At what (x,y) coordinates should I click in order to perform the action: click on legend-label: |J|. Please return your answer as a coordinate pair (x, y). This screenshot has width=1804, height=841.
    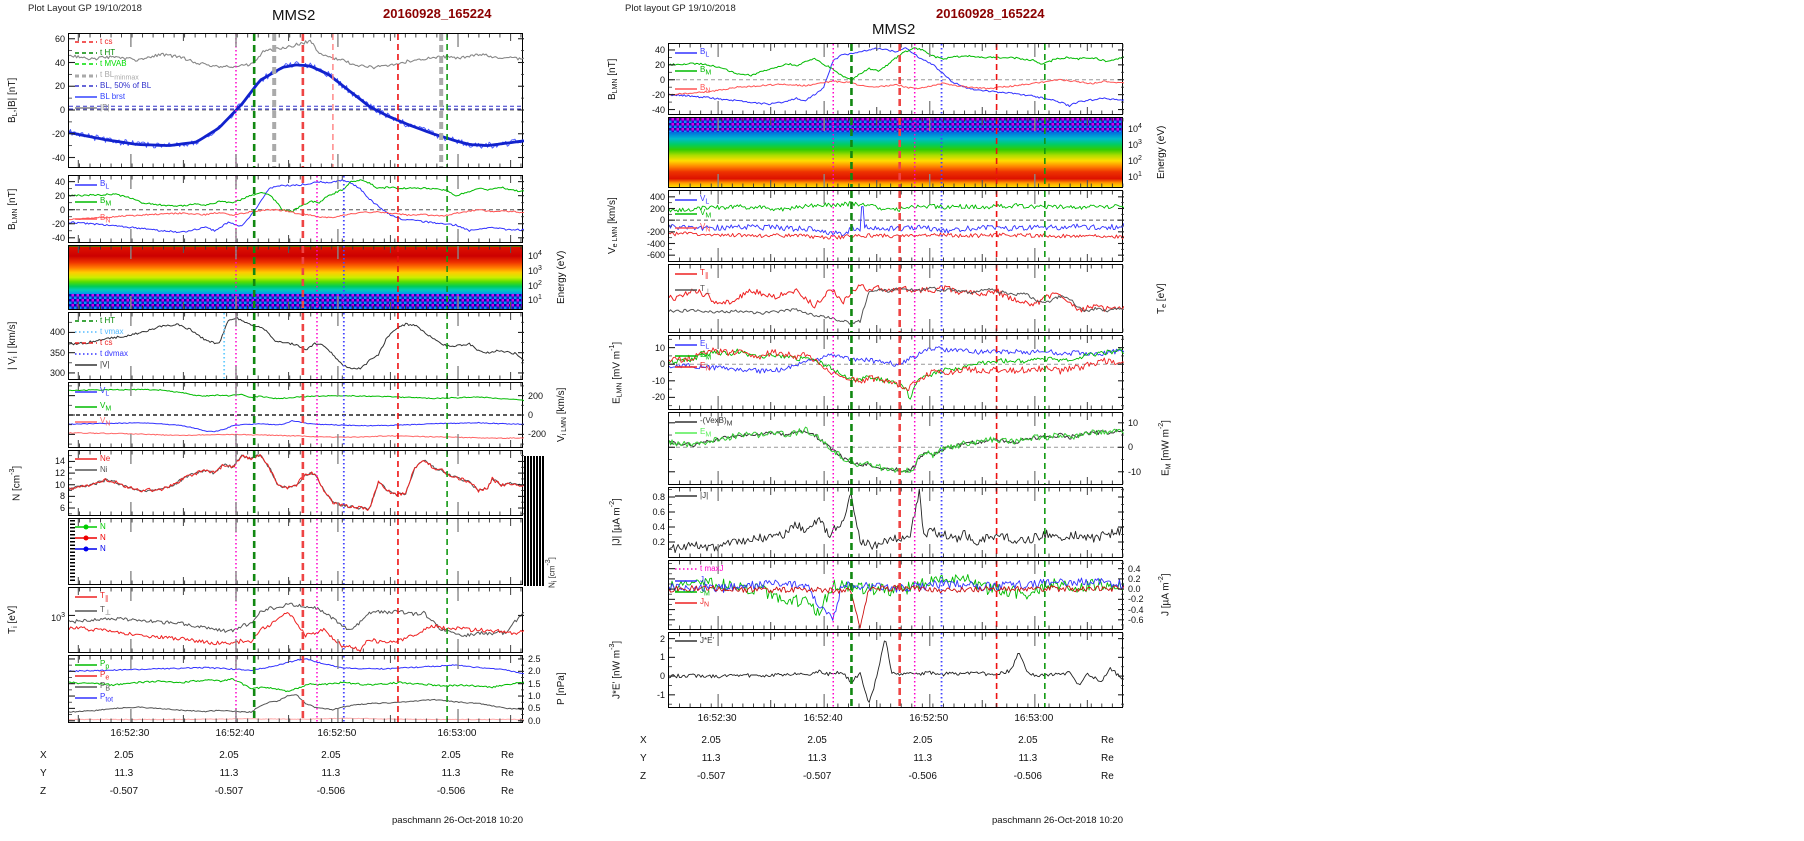
    Looking at the image, I should click on (704, 495).